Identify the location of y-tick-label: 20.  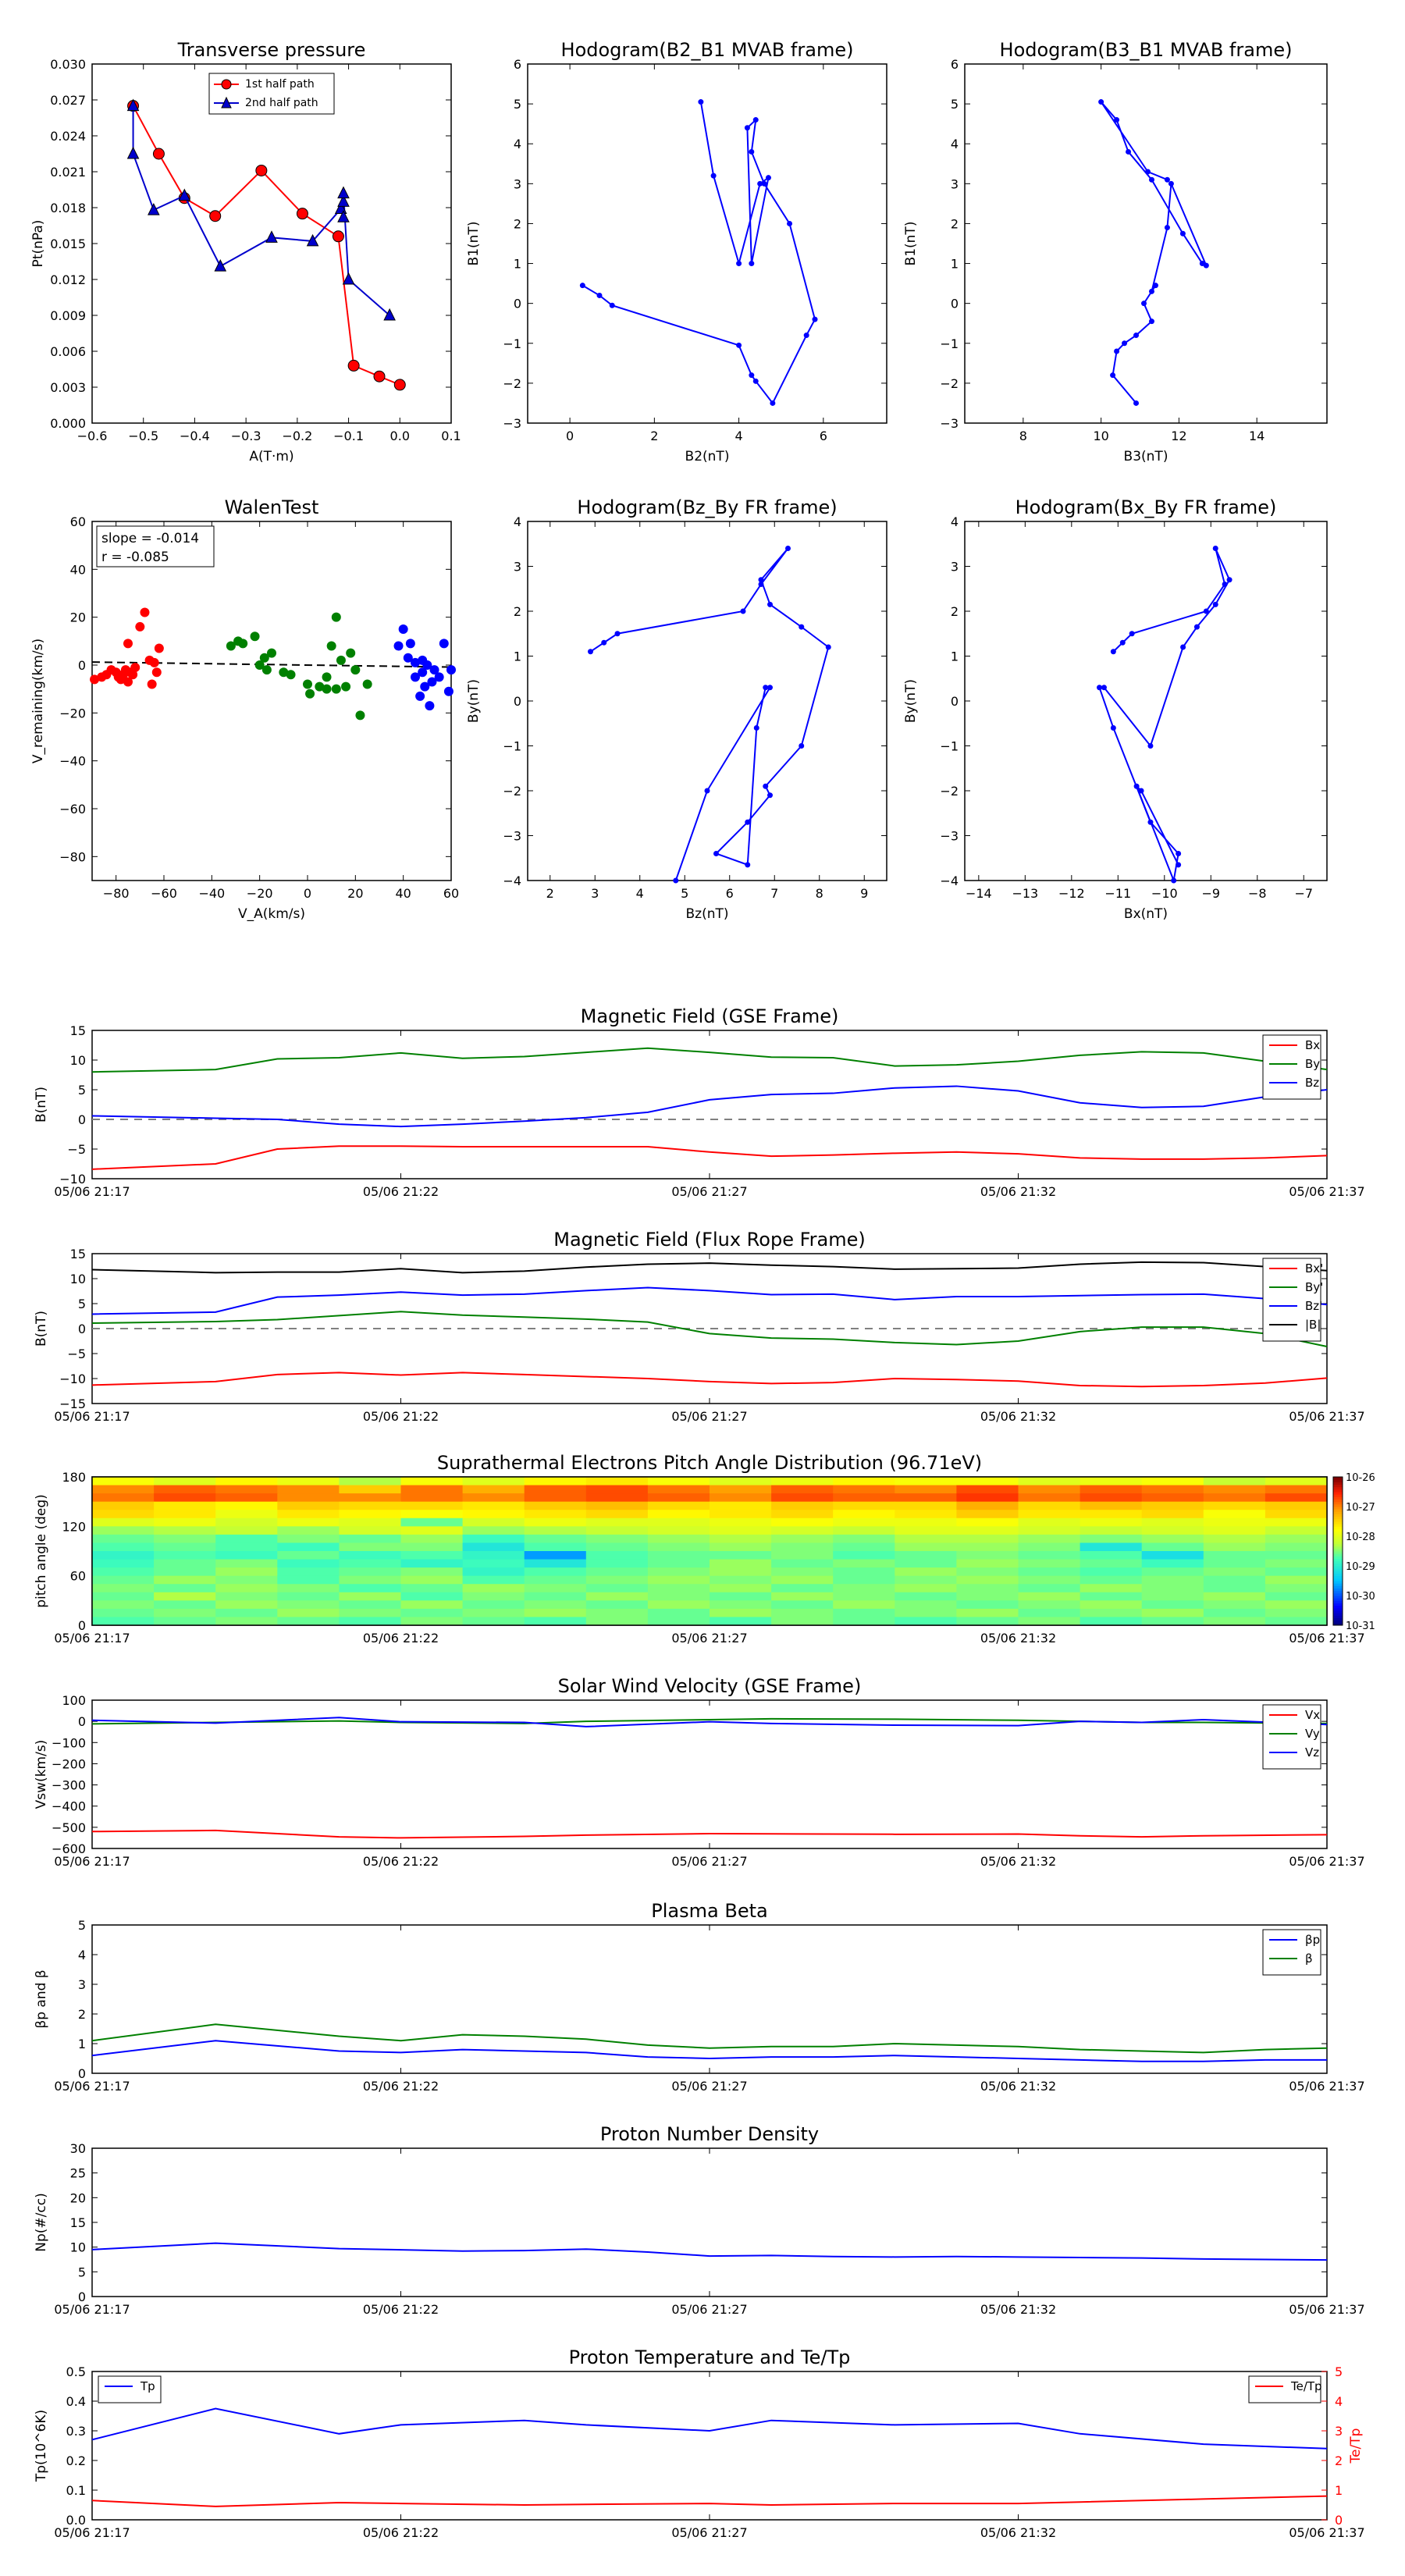
(78, 2197).